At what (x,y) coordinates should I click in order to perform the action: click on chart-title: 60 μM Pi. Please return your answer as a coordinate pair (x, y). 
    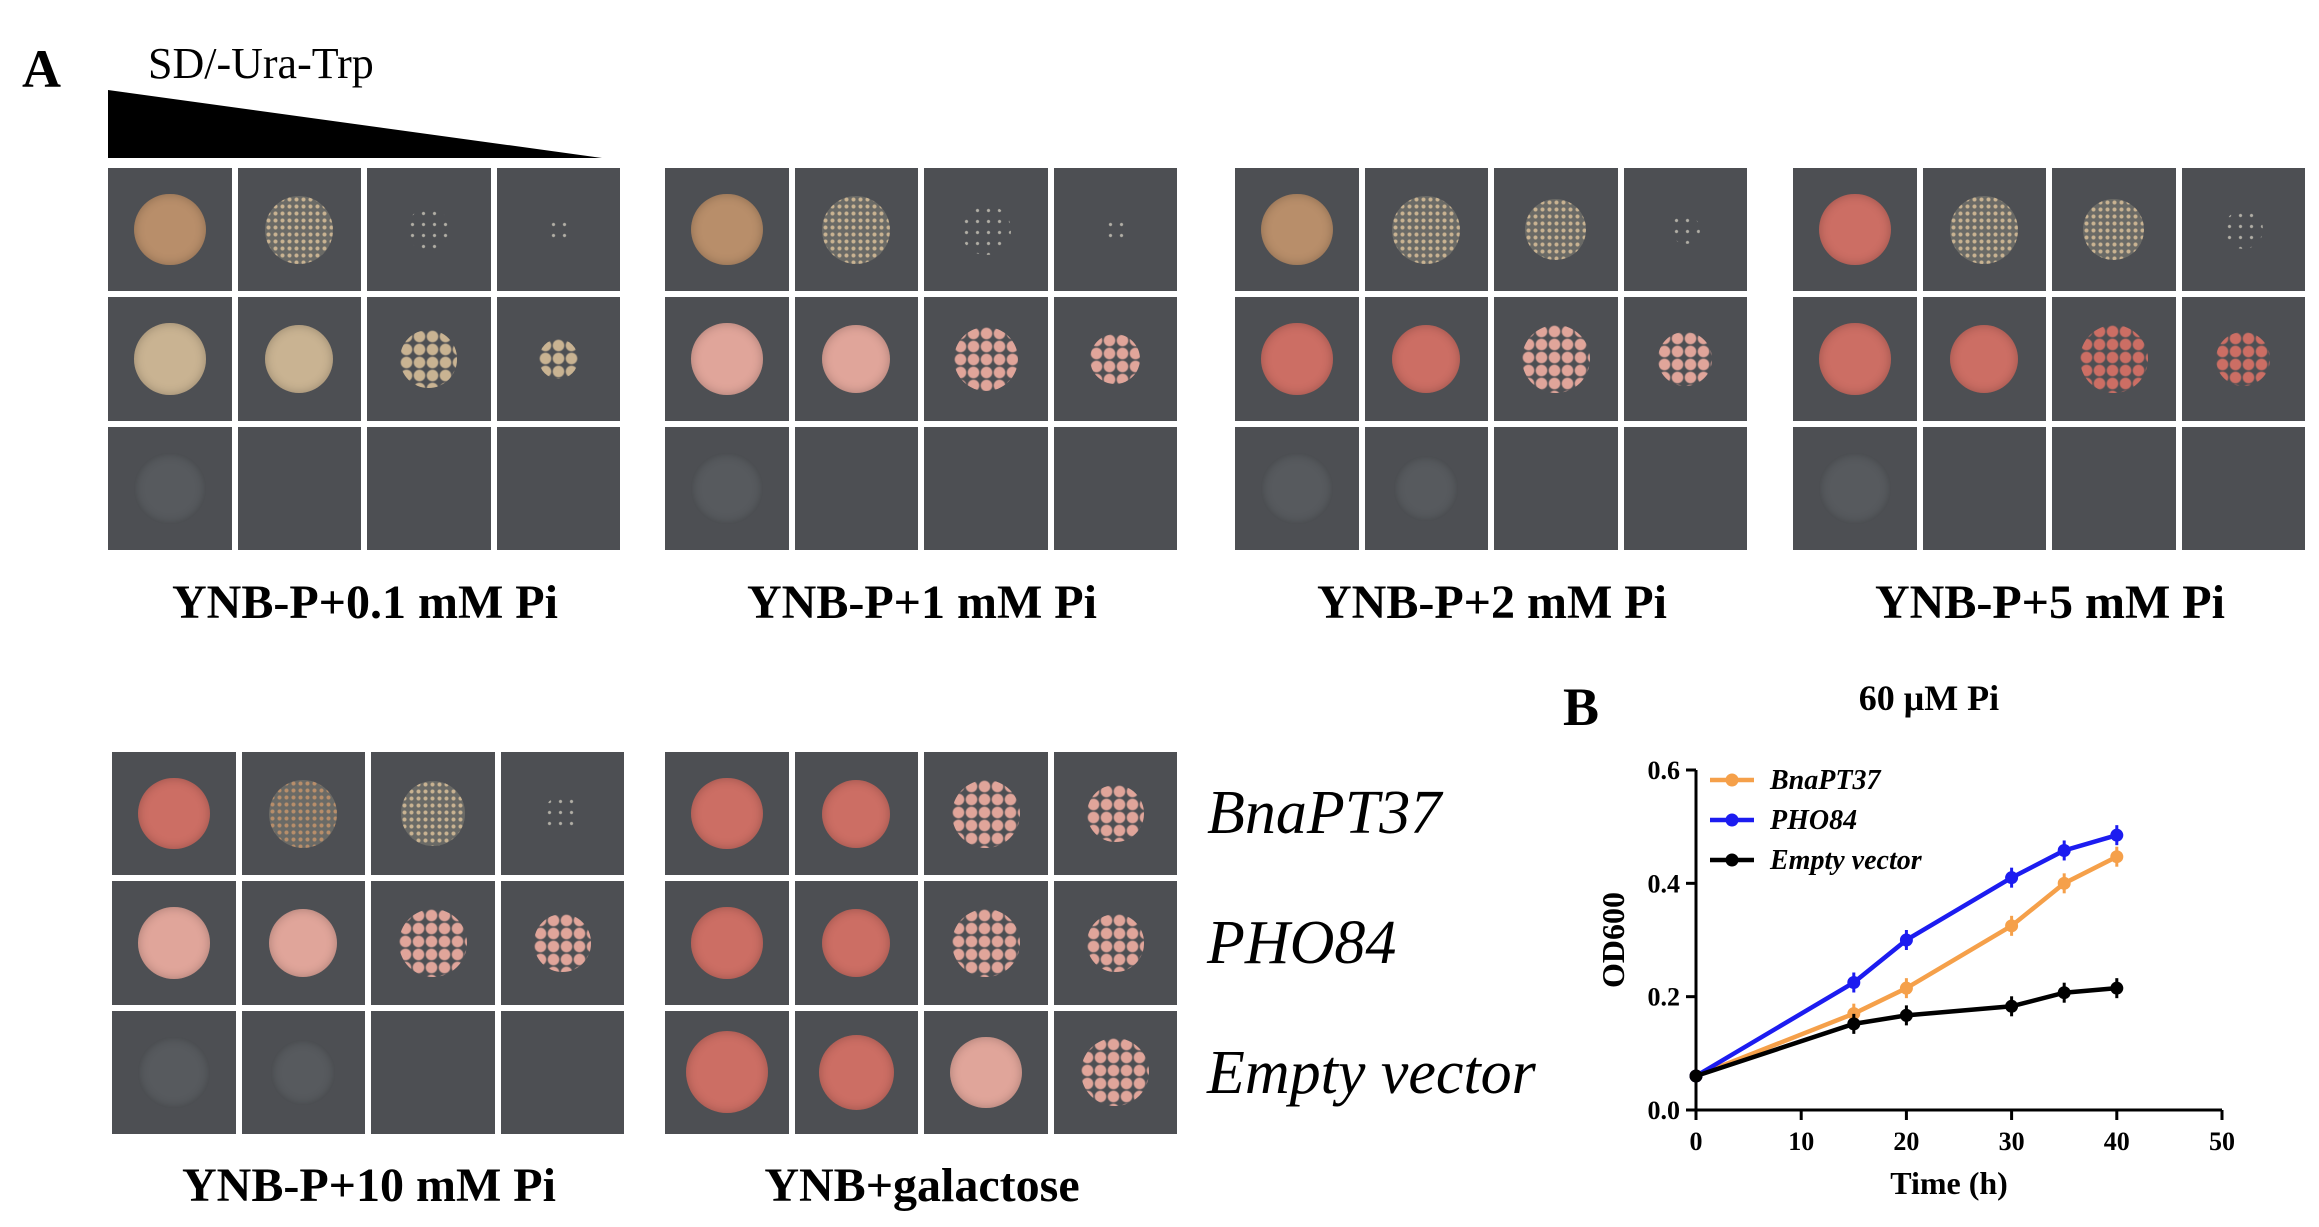
    Looking at the image, I should click on (1929, 698).